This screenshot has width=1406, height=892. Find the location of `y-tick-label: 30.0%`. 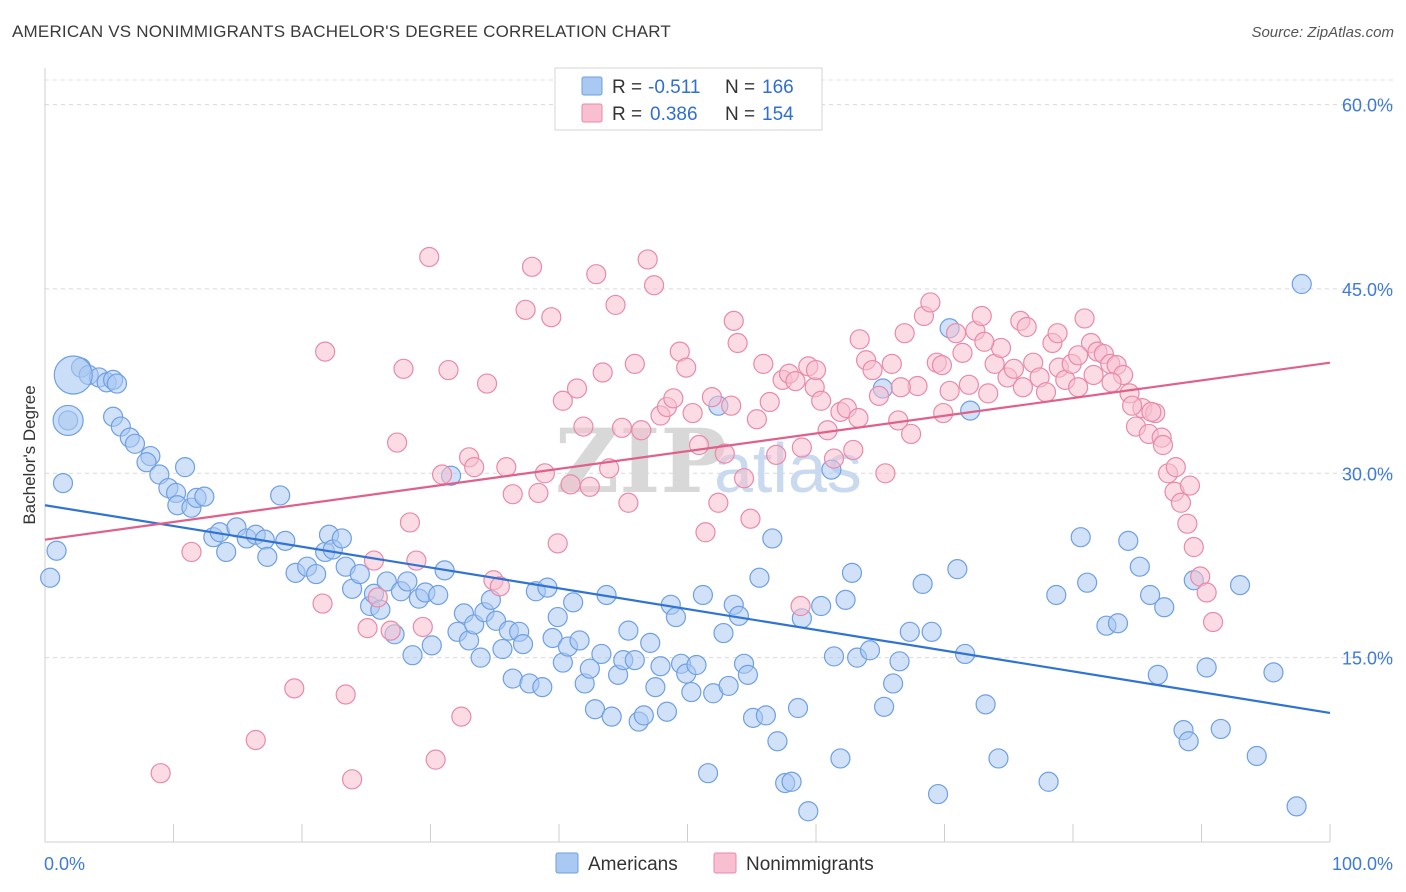

y-tick-label: 30.0% is located at coordinates (1367, 474).